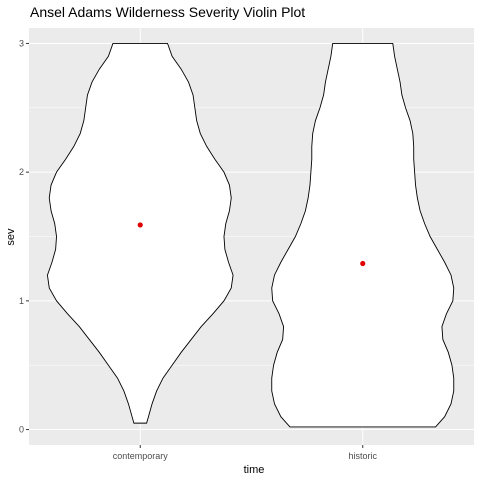 The image size is (480, 480). I want to click on mean-point-historic, so click(363, 263).